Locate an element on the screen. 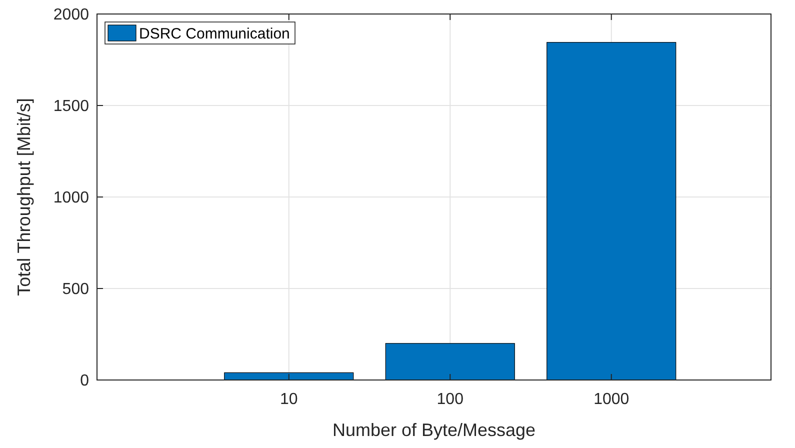 Image resolution: width=795 pixels, height=448 pixels. y-axis-title: Total Throughput [Mbit/s] is located at coordinates (24, 197).